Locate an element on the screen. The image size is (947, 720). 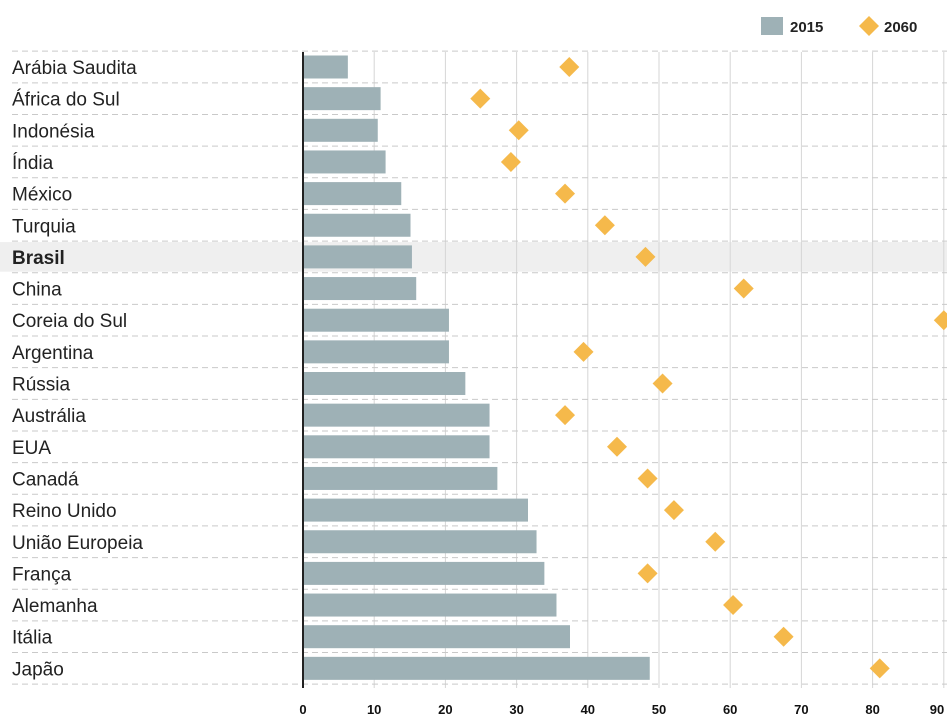
highlight-band-brasil is located at coordinates (473, 257).